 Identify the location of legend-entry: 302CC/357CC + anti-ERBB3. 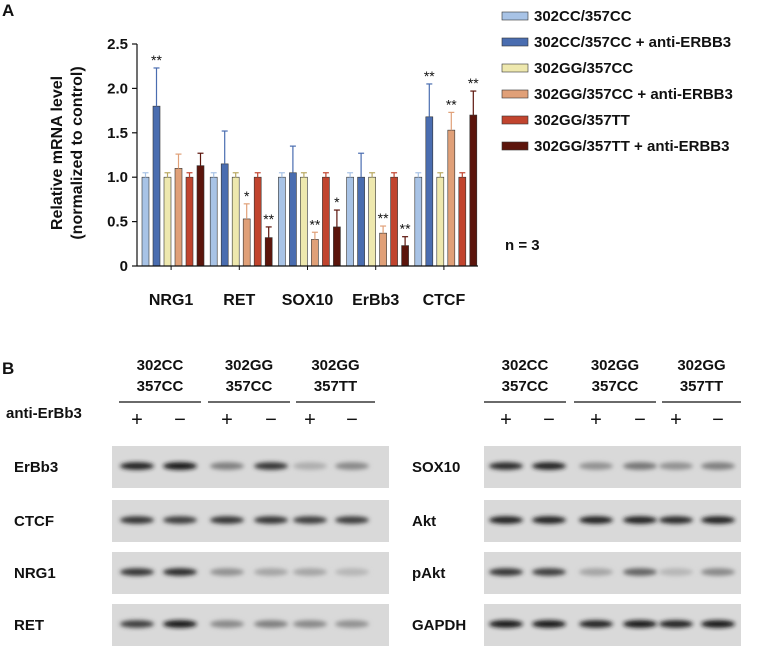
(632, 42).